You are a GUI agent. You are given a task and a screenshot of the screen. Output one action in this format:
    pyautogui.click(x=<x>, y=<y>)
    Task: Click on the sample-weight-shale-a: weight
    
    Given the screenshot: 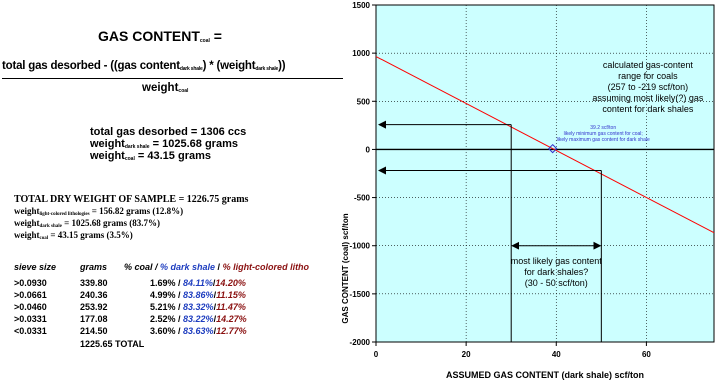 What is the action you would take?
    pyautogui.click(x=27, y=223)
    